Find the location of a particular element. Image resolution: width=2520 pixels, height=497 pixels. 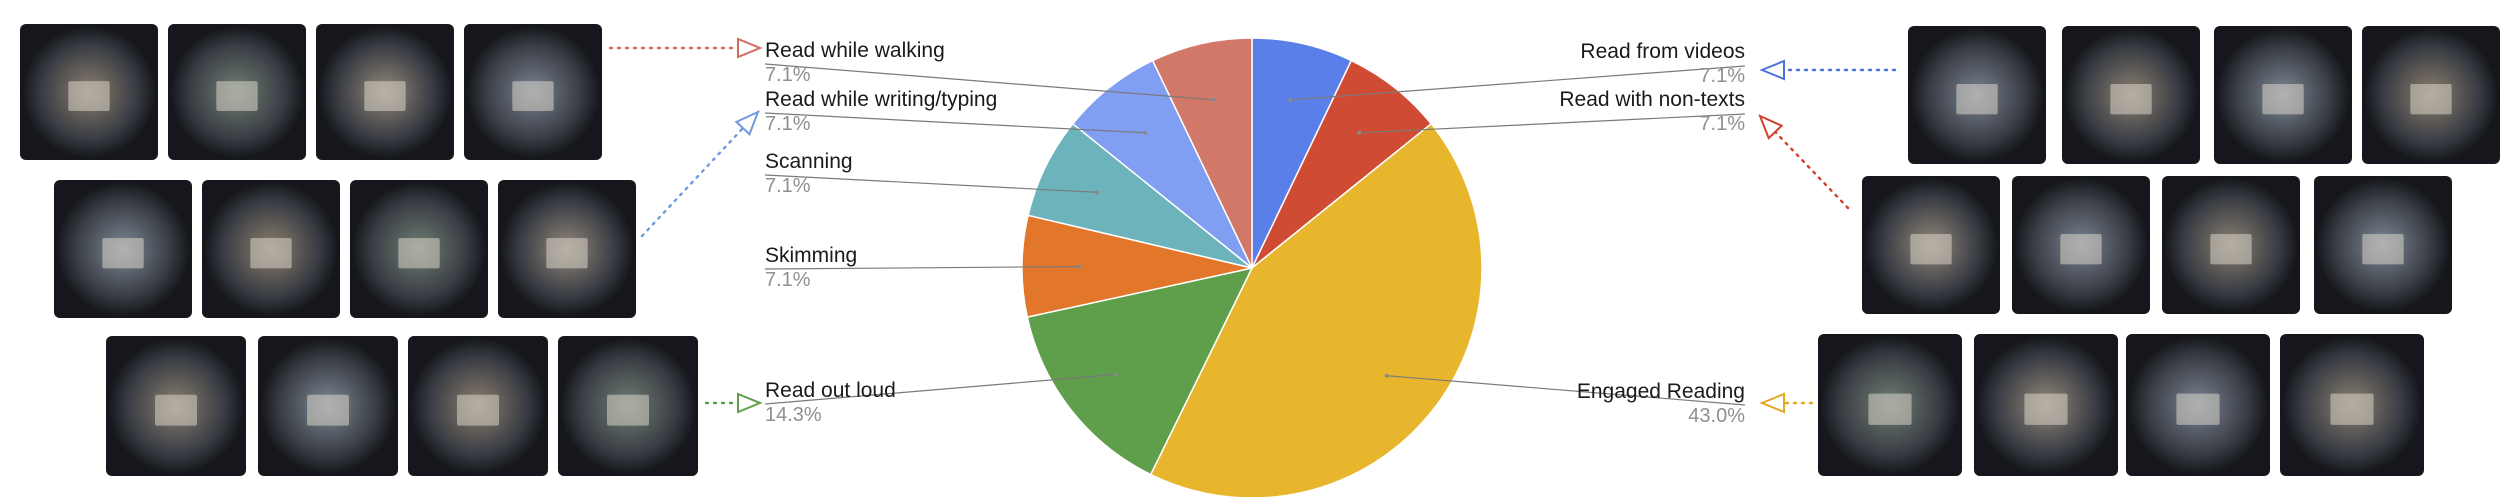

slice-label-read-while-walking: Read while walking is located at coordinates (855, 50).